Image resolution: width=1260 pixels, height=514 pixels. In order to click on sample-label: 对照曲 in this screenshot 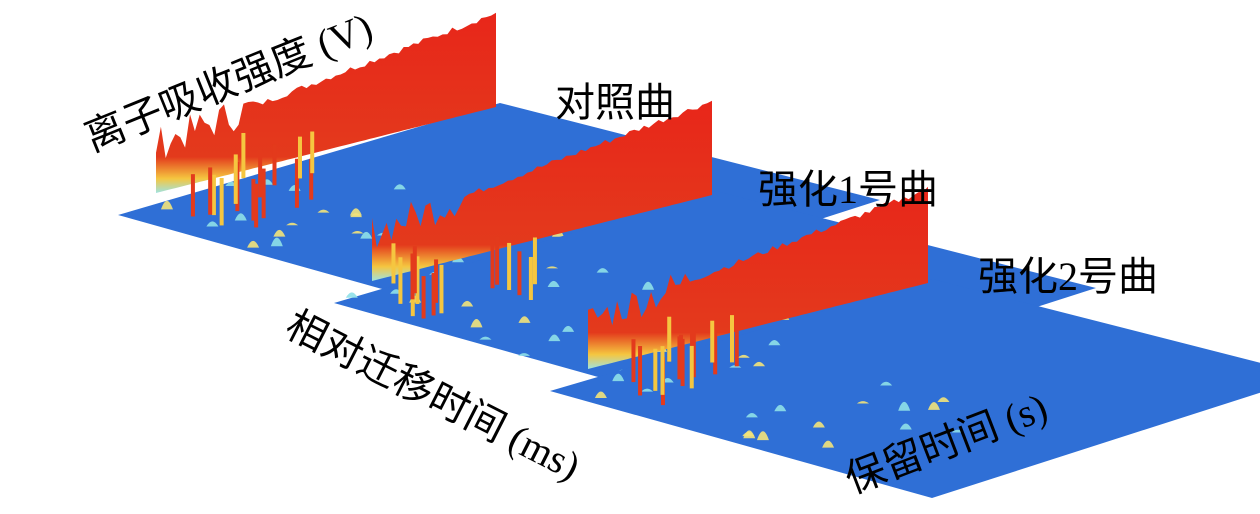, I will do `click(615, 102)`.